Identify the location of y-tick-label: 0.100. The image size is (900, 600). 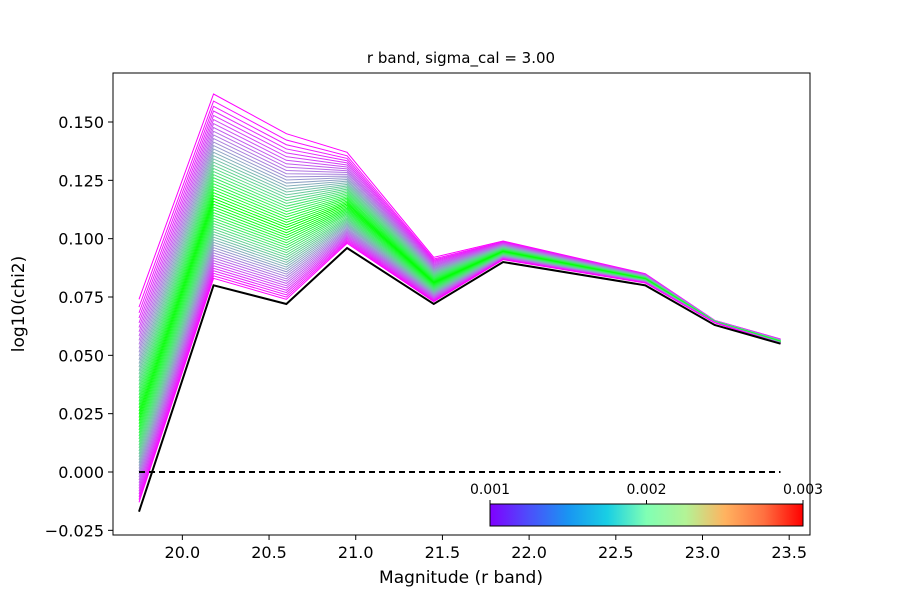
(81, 239).